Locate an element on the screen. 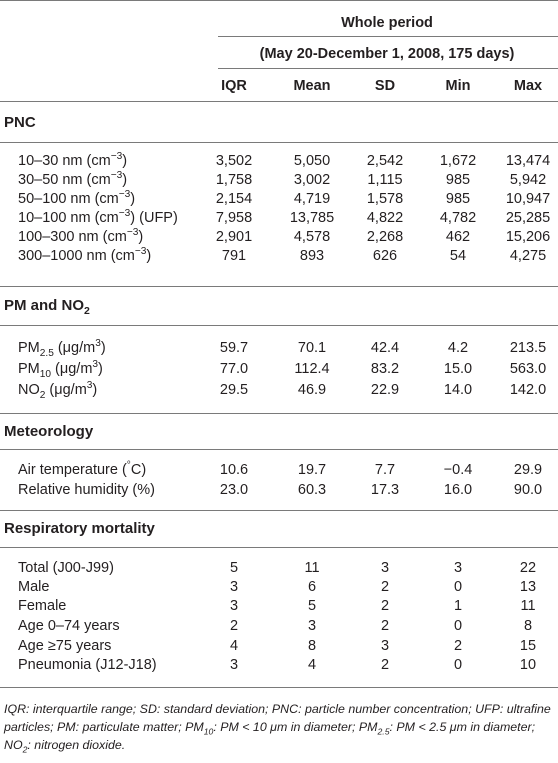  cell-max: 4,275 is located at coordinates (528, 256).